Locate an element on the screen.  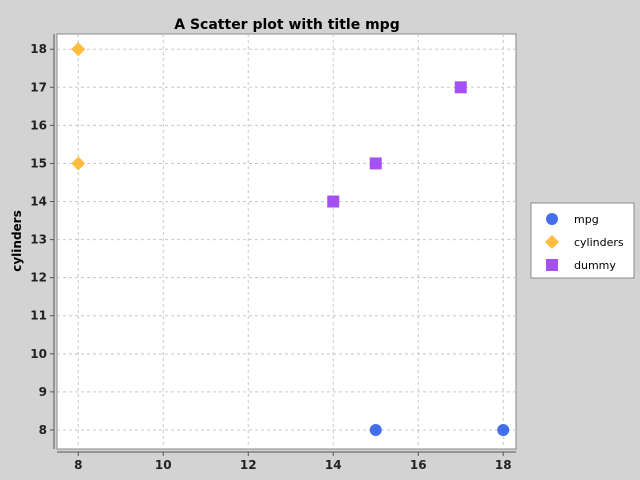
y-axis-label: cylinders is located at coordinates (17, 241).